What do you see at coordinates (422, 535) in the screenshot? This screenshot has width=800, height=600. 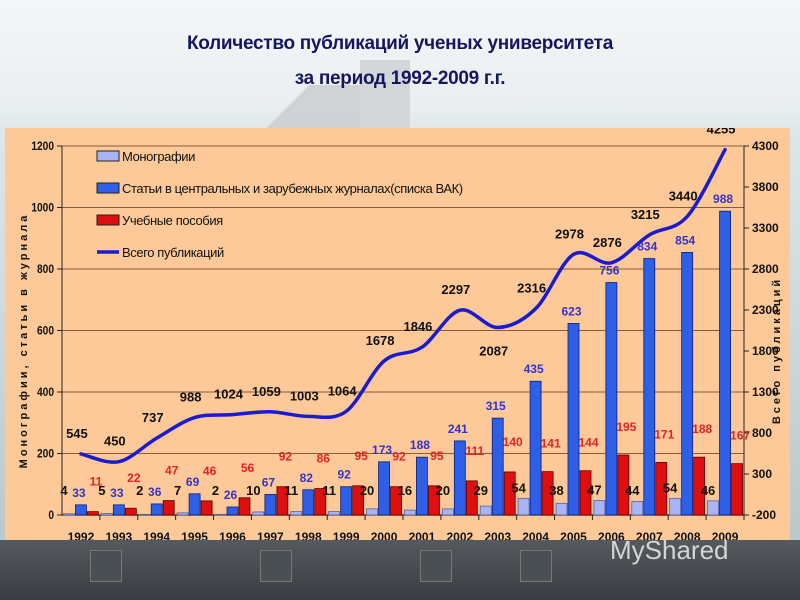 I see `x-tick-label: 2001` at bounding box center [422, 535].